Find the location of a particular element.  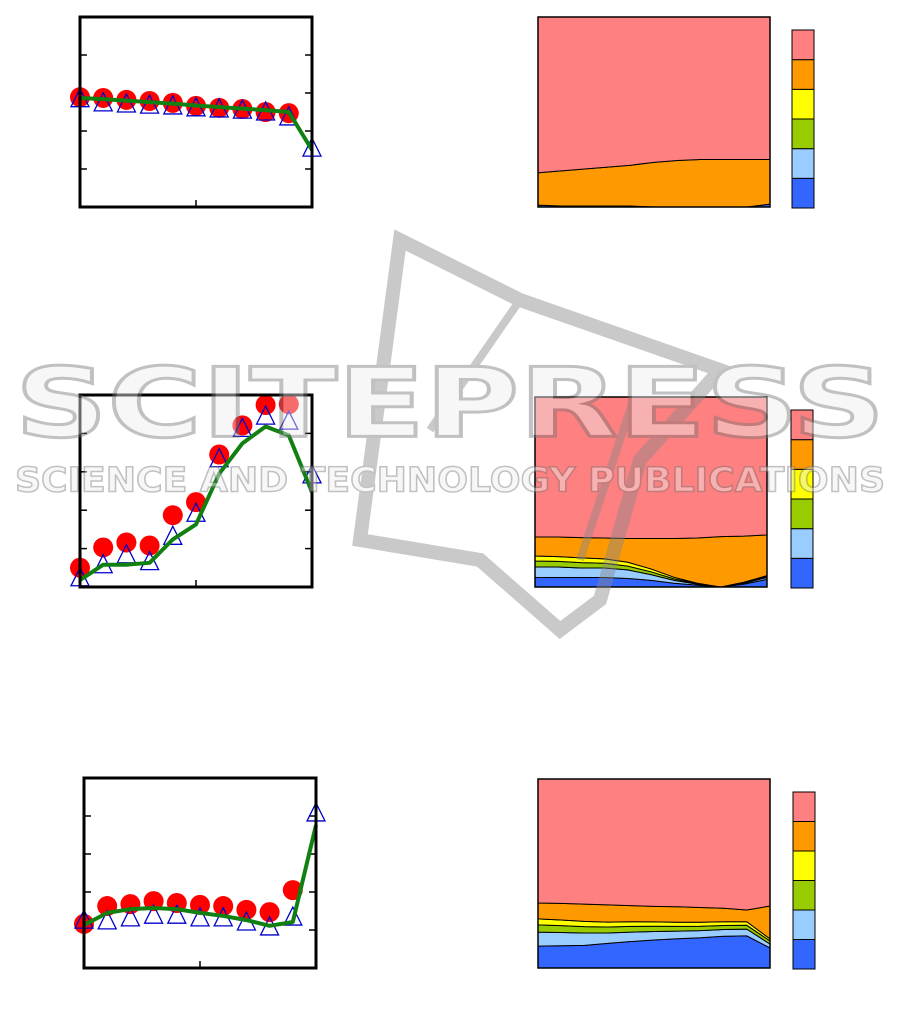

watermark-subtitle: SCIENCE AND TECHNOLOGY PUBLICATIONS is located at coordinates (450, 481).